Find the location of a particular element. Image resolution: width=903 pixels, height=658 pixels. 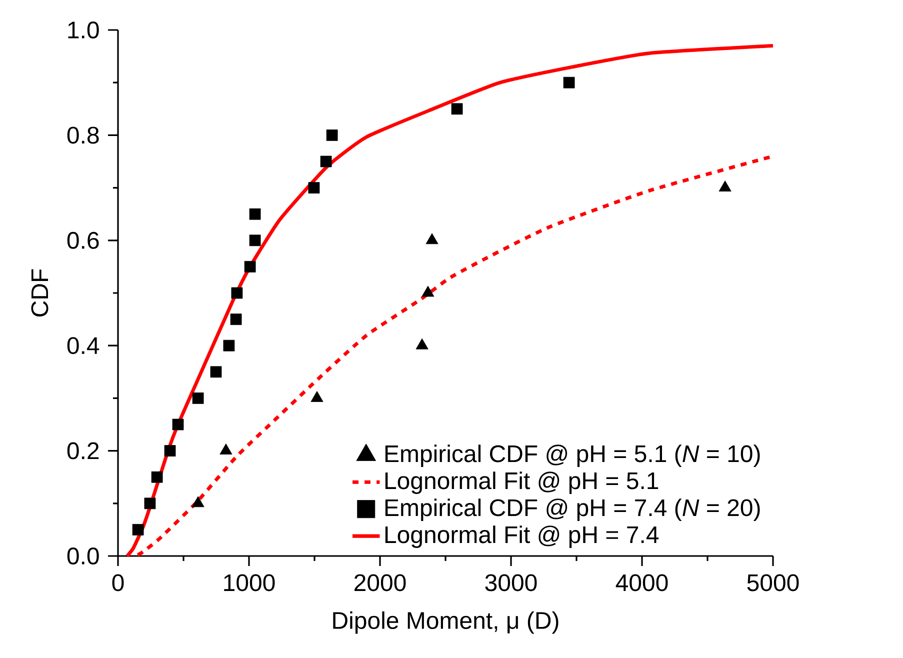

y-tick-label: 0.4 is located at coordinates (83, 345).